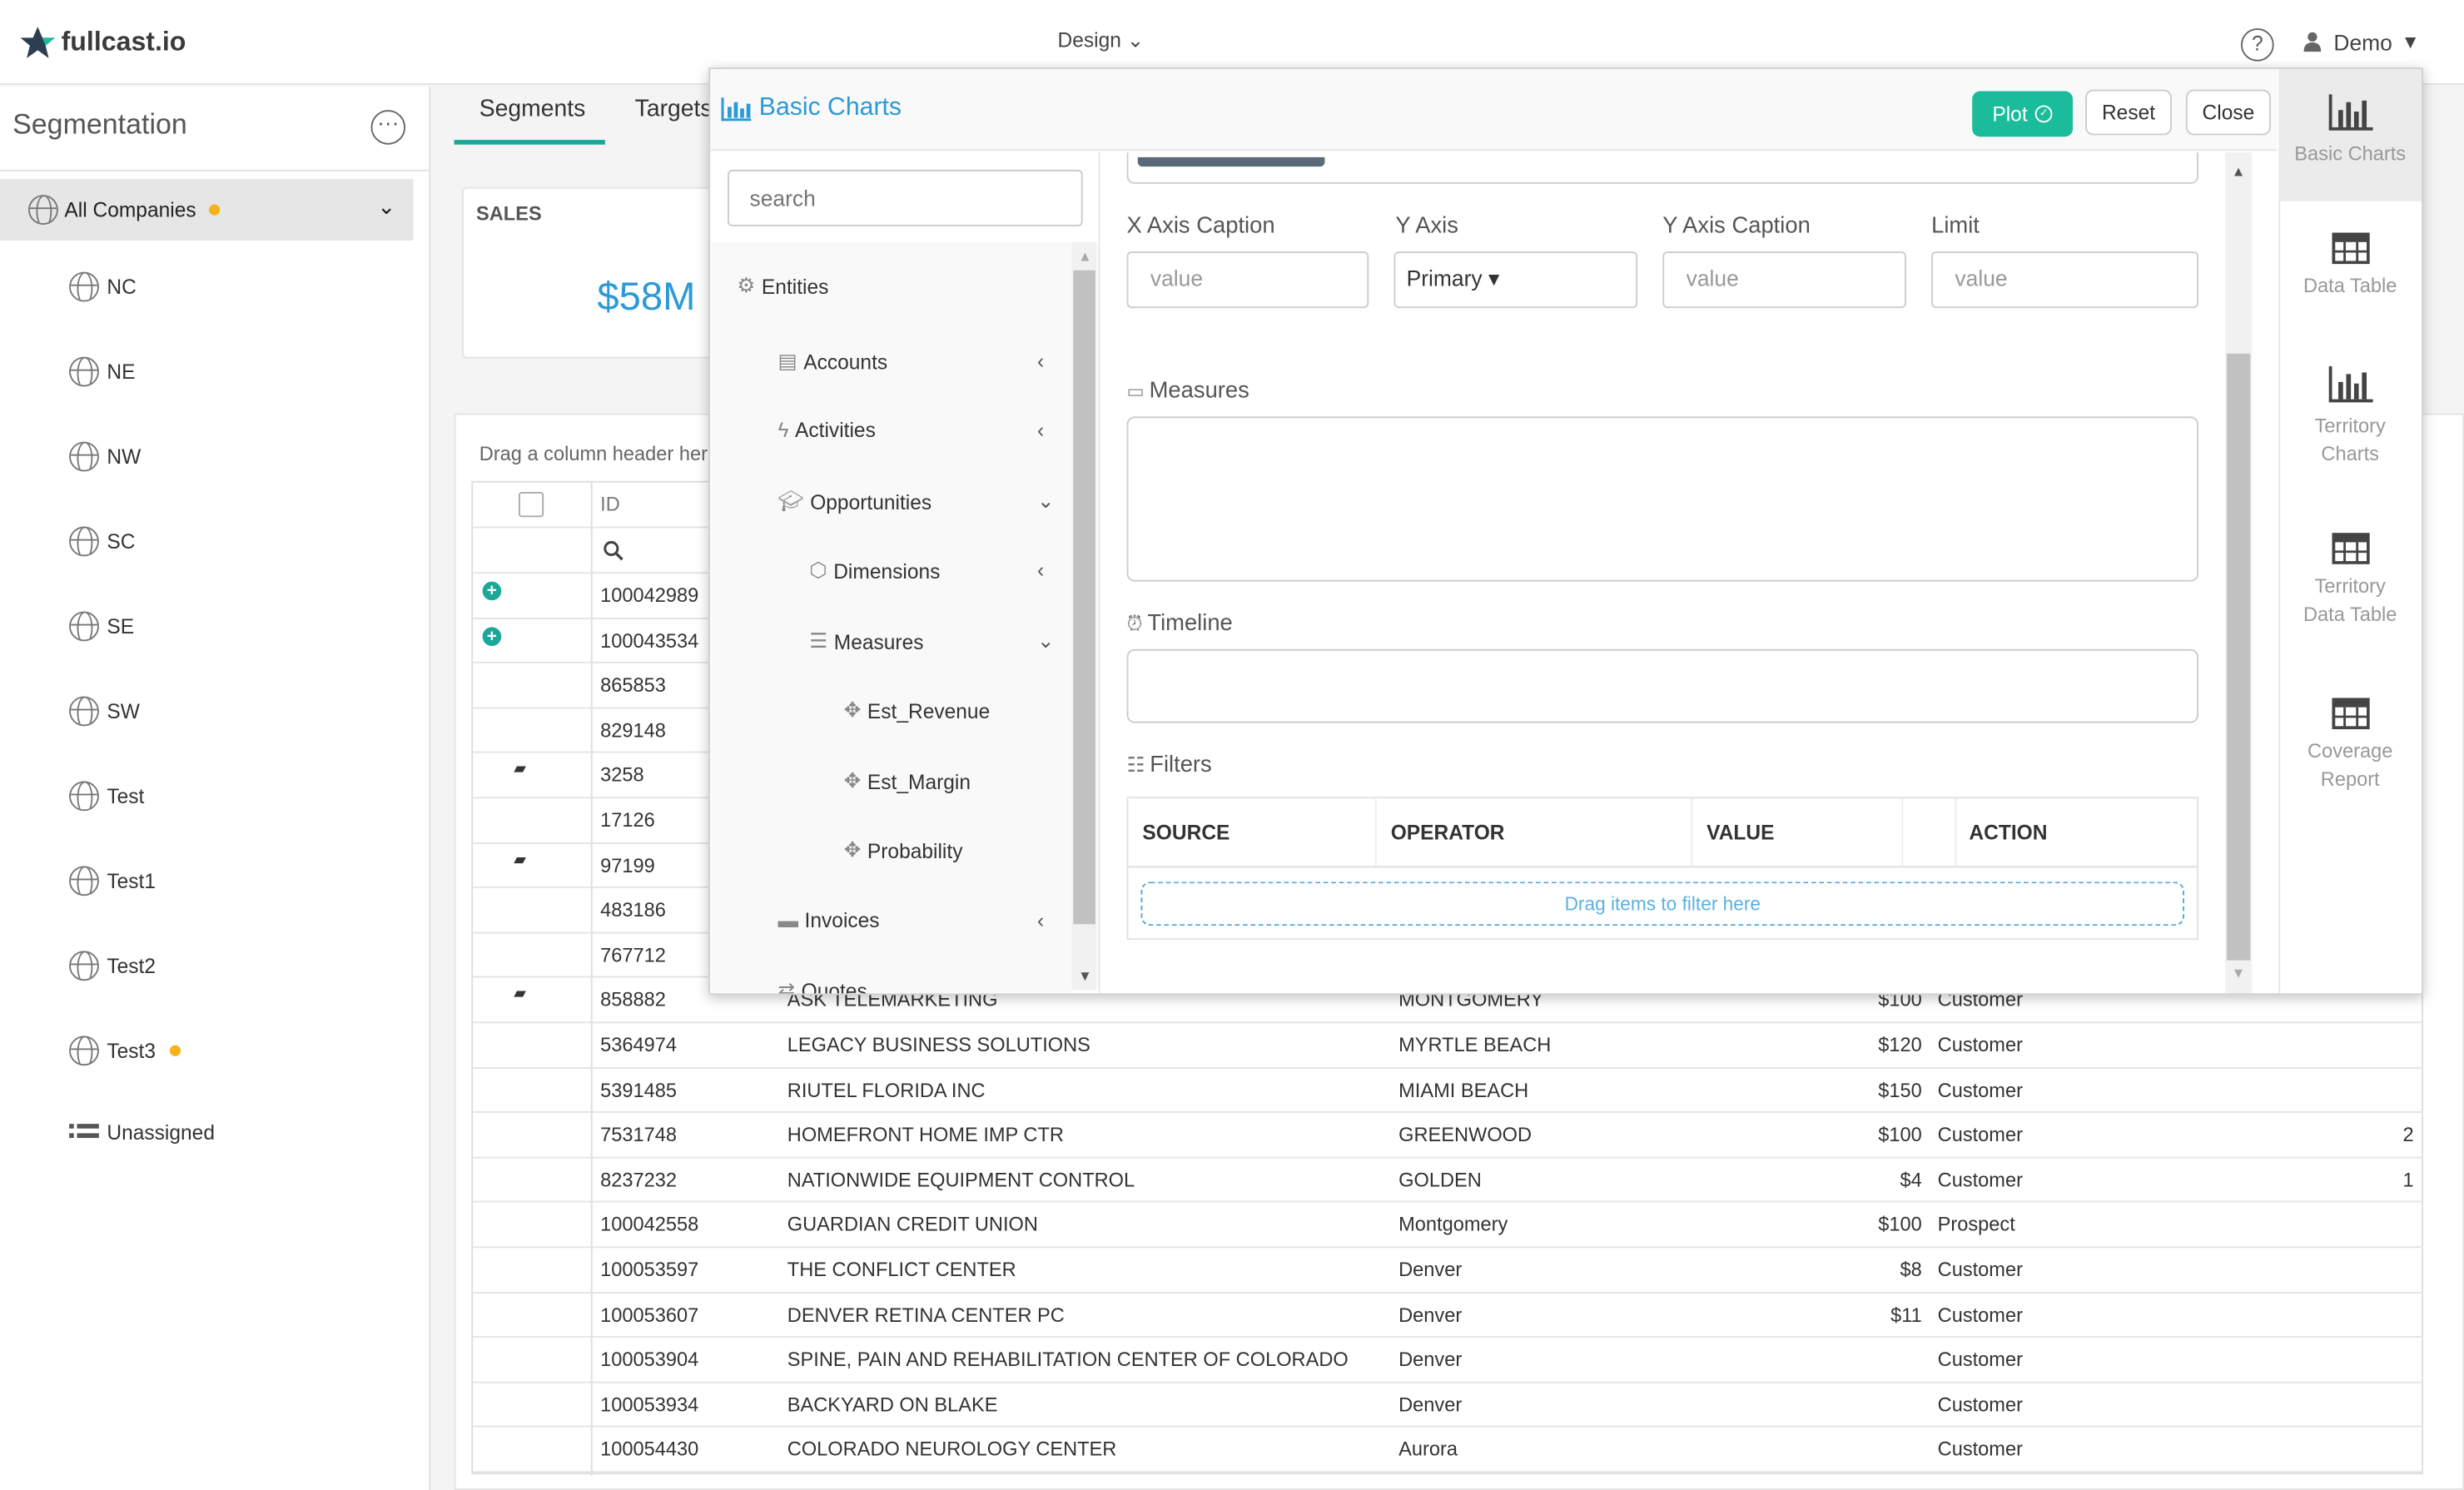 The image size is (2464, 1490). I want to click on fullcast-logo: fullcast.io, so click(102, 42).